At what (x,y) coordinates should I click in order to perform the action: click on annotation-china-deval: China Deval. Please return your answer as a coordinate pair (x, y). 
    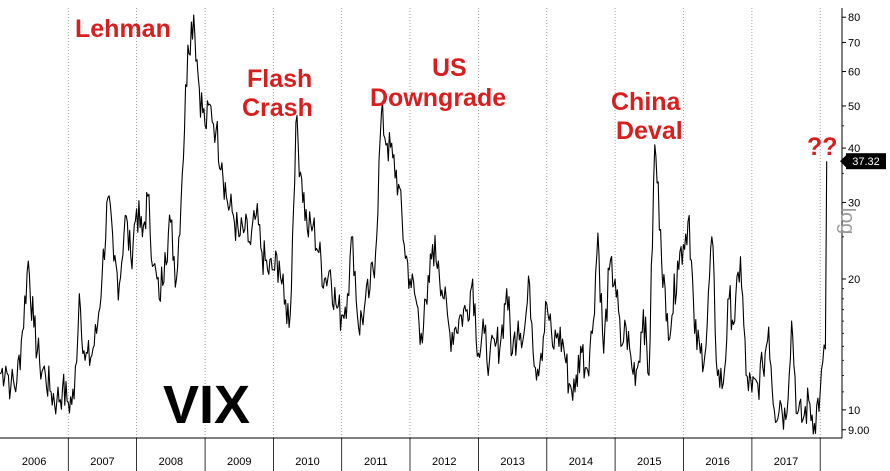
    Looking at the image, I should click on (647, 116).